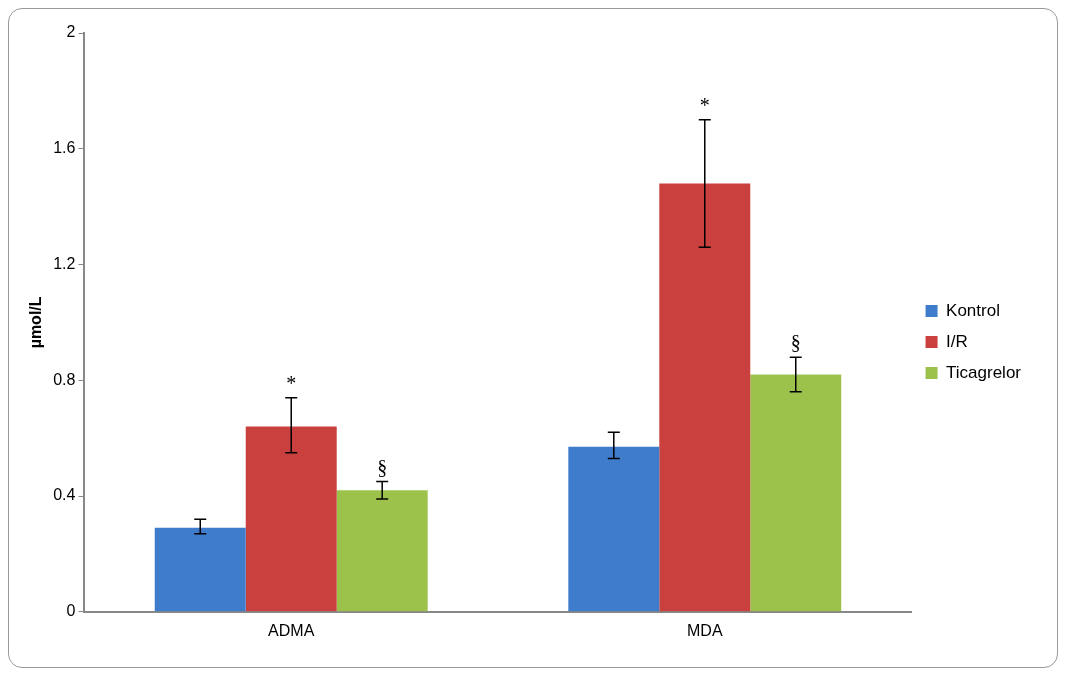  Describe the element at coordinates (64, 379) in the screenshot. I see `y-tick-label: 0.8` at that location.